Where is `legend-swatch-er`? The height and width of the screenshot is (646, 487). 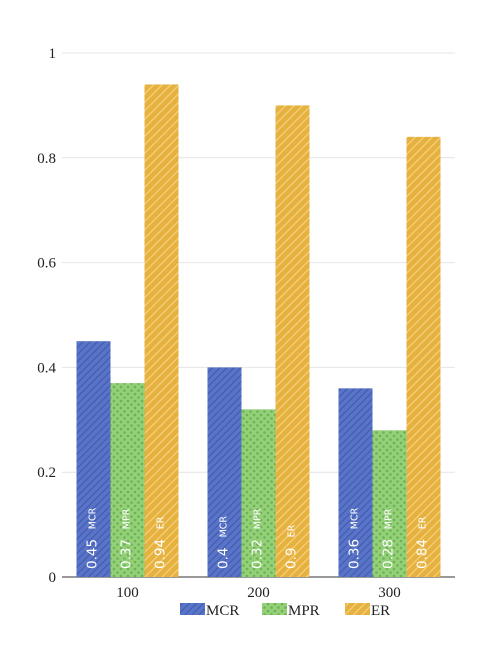 legend-swatch-er is located at coordinates (357, 609).